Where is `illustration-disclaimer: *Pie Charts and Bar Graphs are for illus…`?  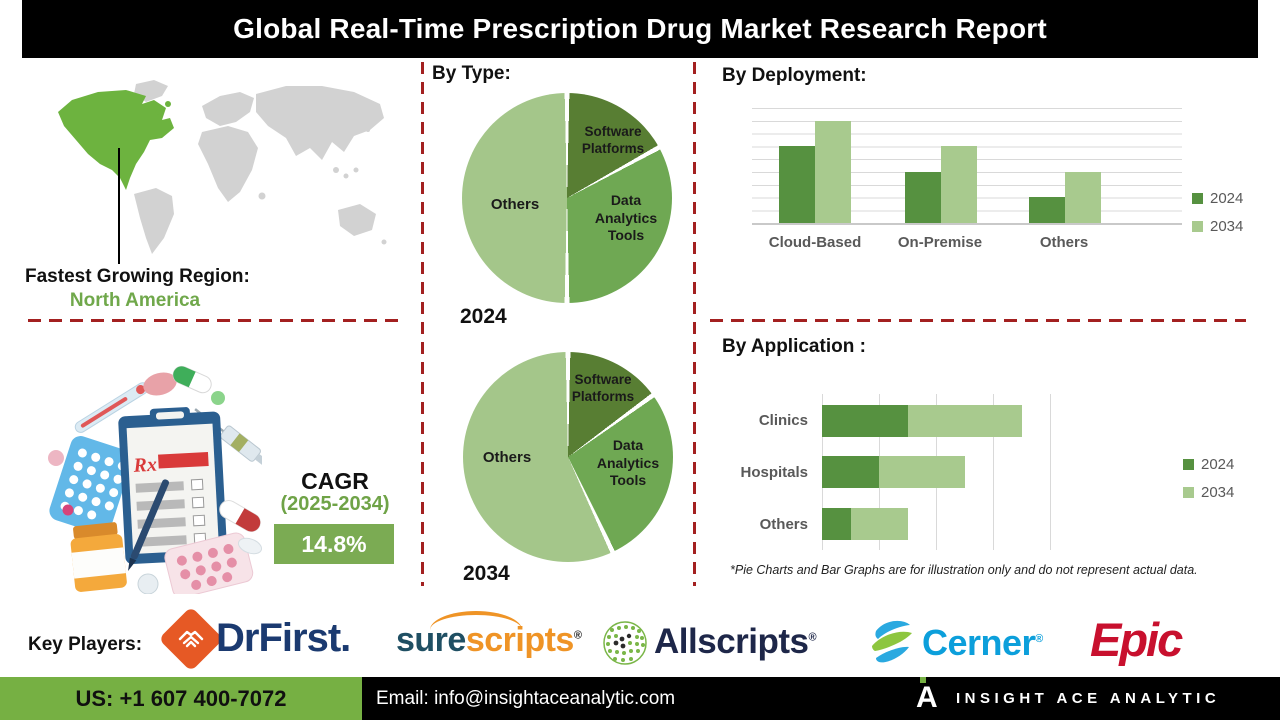
illustration-disclaimer: *Pie Charts and Bar Graphs are for illus… is located at coordinates (964, 570).